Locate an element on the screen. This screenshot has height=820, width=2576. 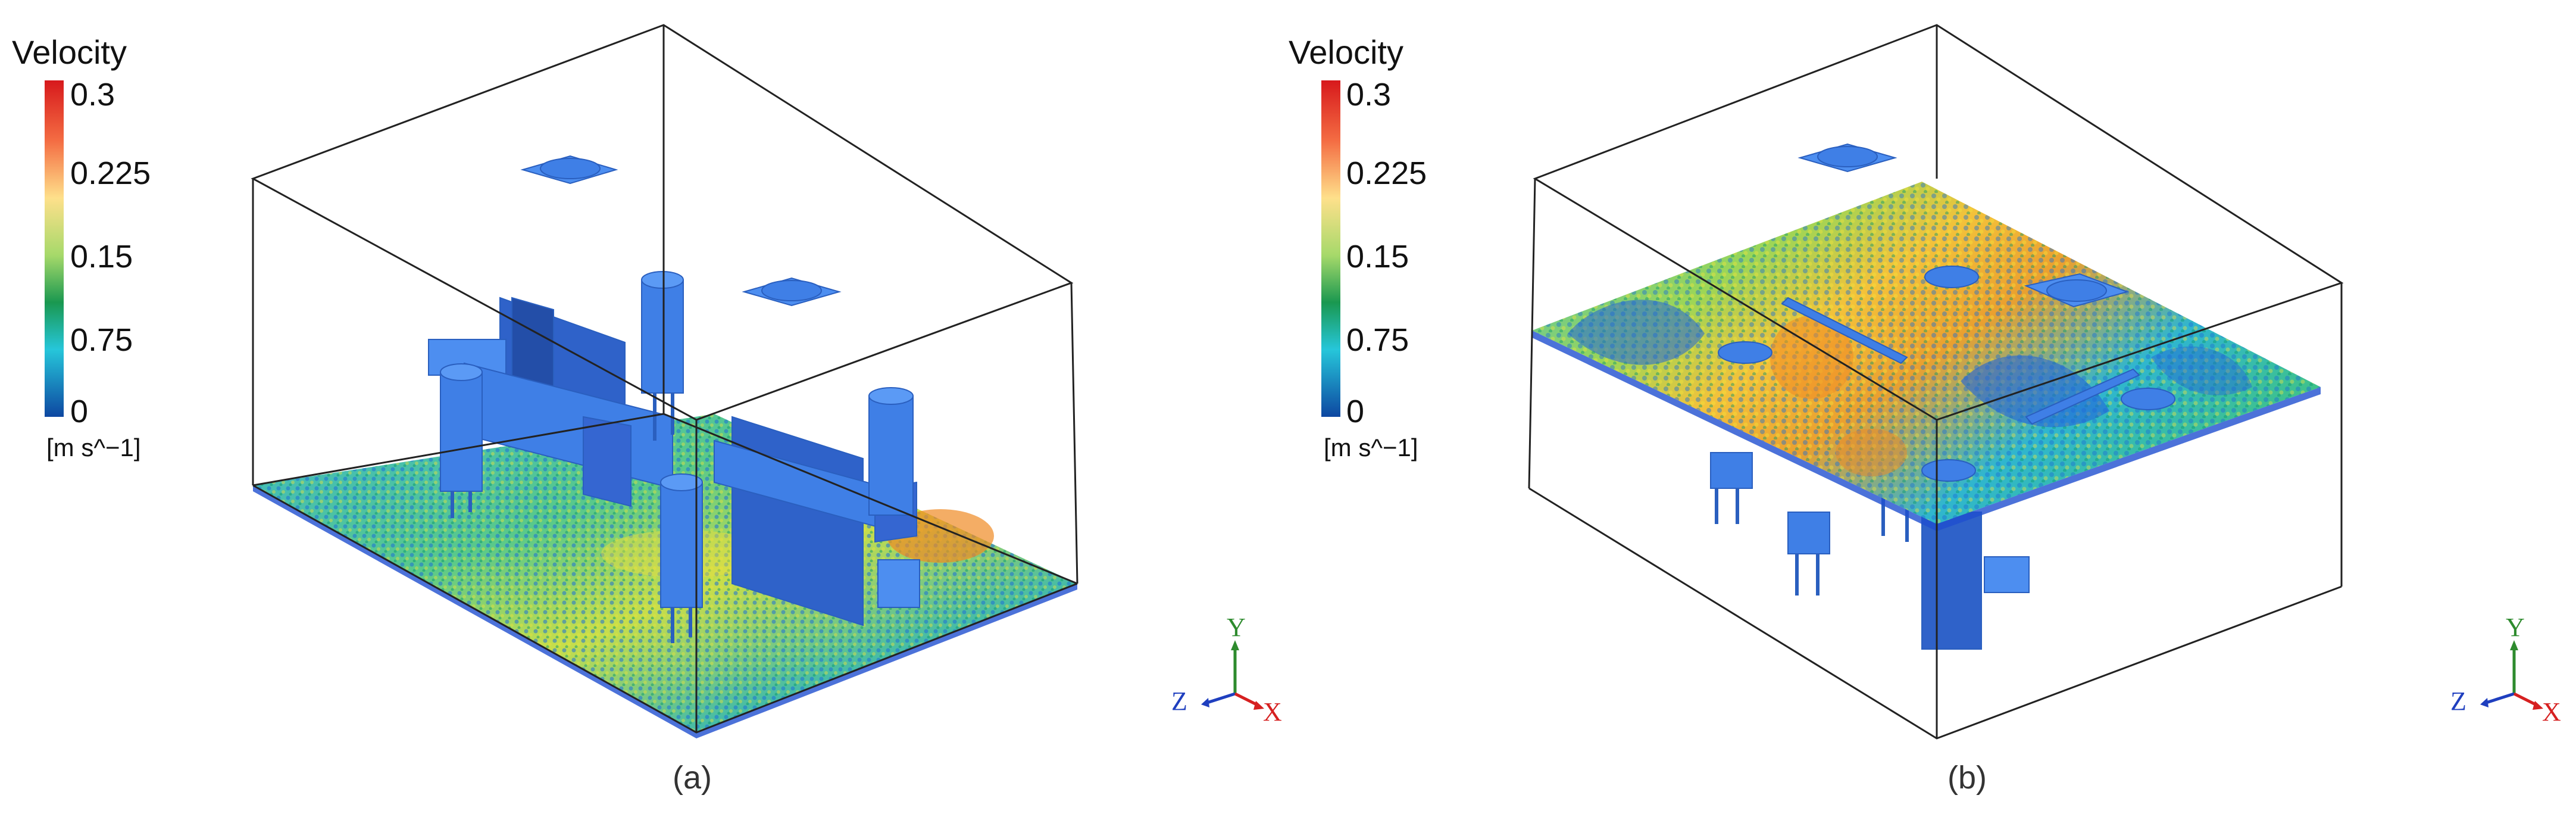
equipment is located at coordinates (674, 399).